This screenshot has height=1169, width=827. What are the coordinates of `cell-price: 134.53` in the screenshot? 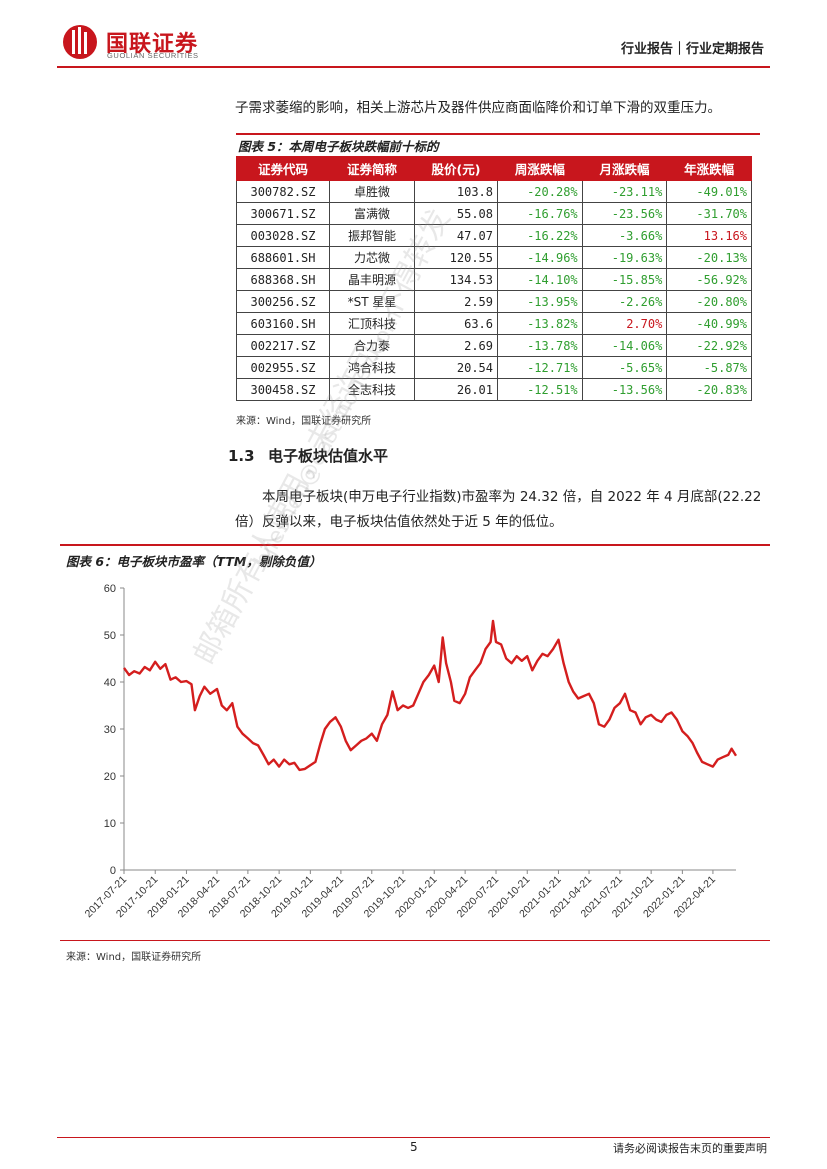 It's located at (456, 279).